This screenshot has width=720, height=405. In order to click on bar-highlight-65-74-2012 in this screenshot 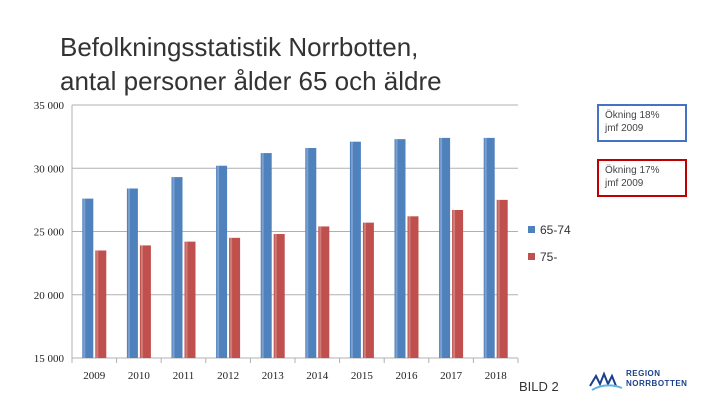, I will do `click(218, 261)`.